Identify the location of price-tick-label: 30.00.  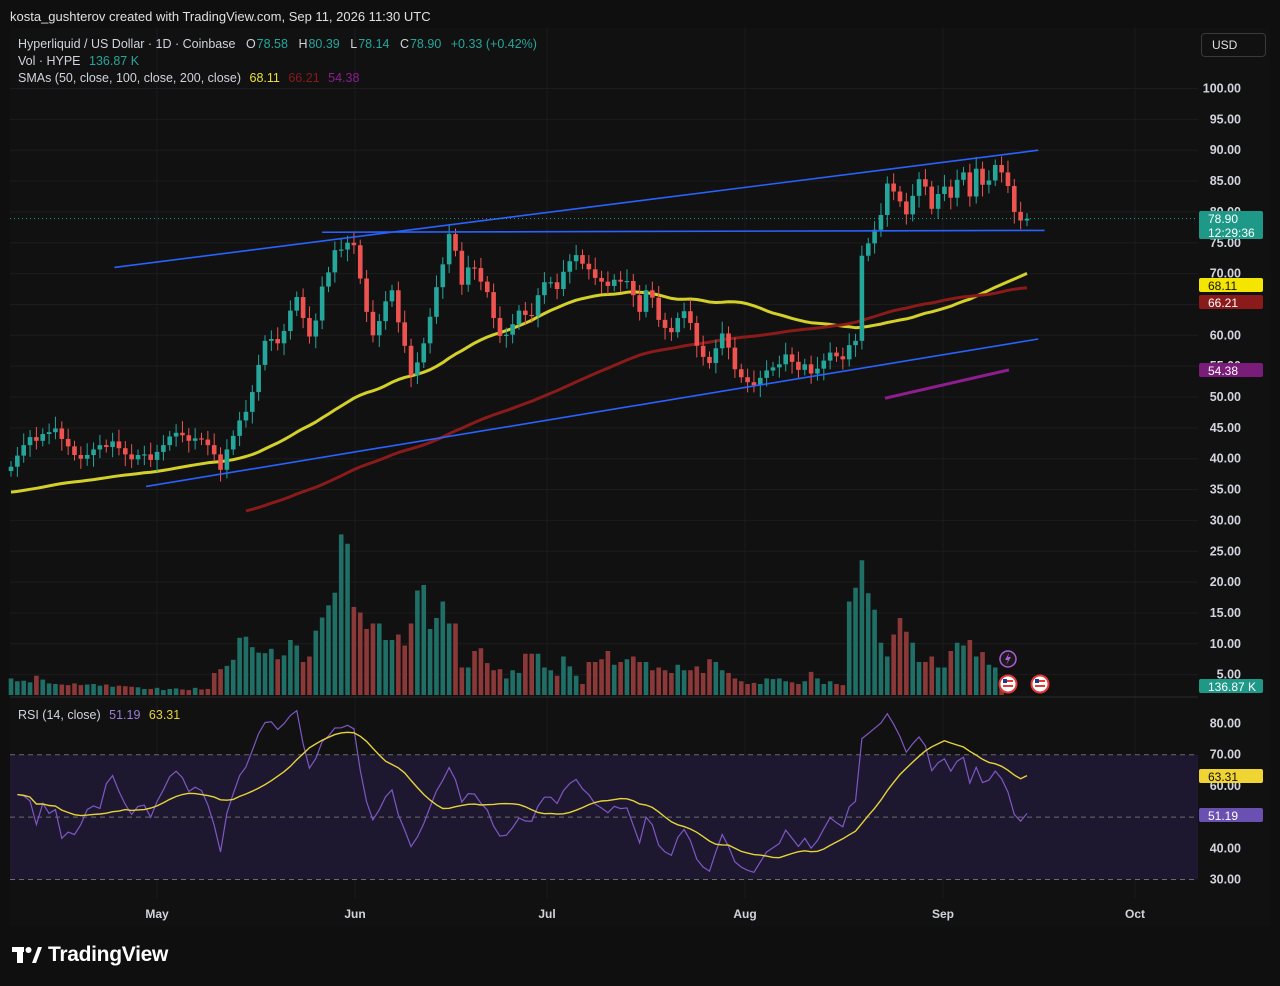
(1225, 520).